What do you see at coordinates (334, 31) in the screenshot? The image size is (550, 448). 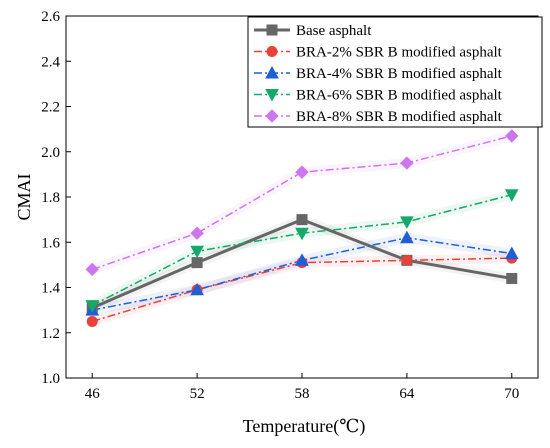 I see `legend-label-1: Base asphalt` at bounding box center [334, 31].